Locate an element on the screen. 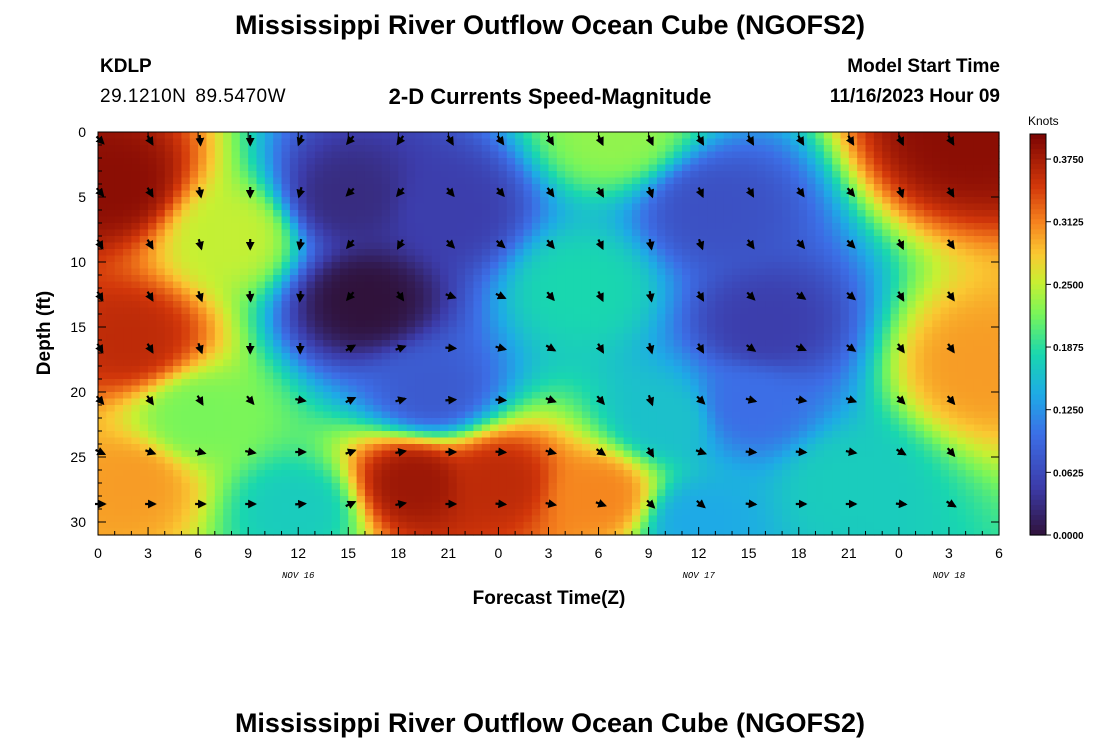 The height and width of the screenshot is (750, 1100). station-coordinates: 29.1210N 89.5470W is located at coordinates (197, 97).